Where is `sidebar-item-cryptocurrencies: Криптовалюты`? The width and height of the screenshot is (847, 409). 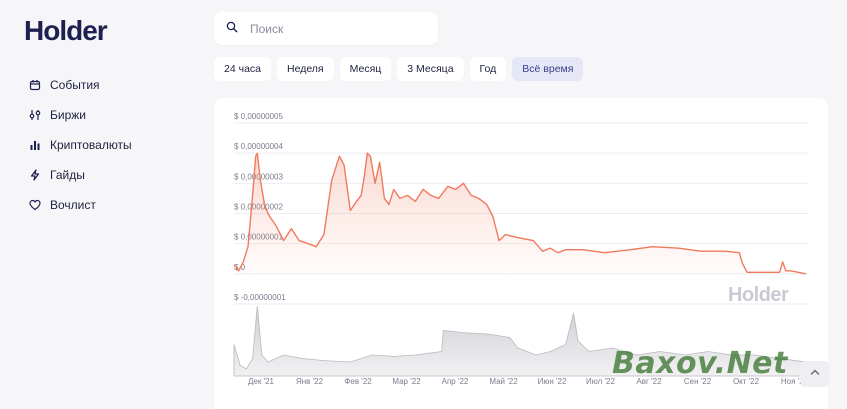 sidebar-item-cryptocurrencies: Криптовалюты is located at coordinates (113, 145).